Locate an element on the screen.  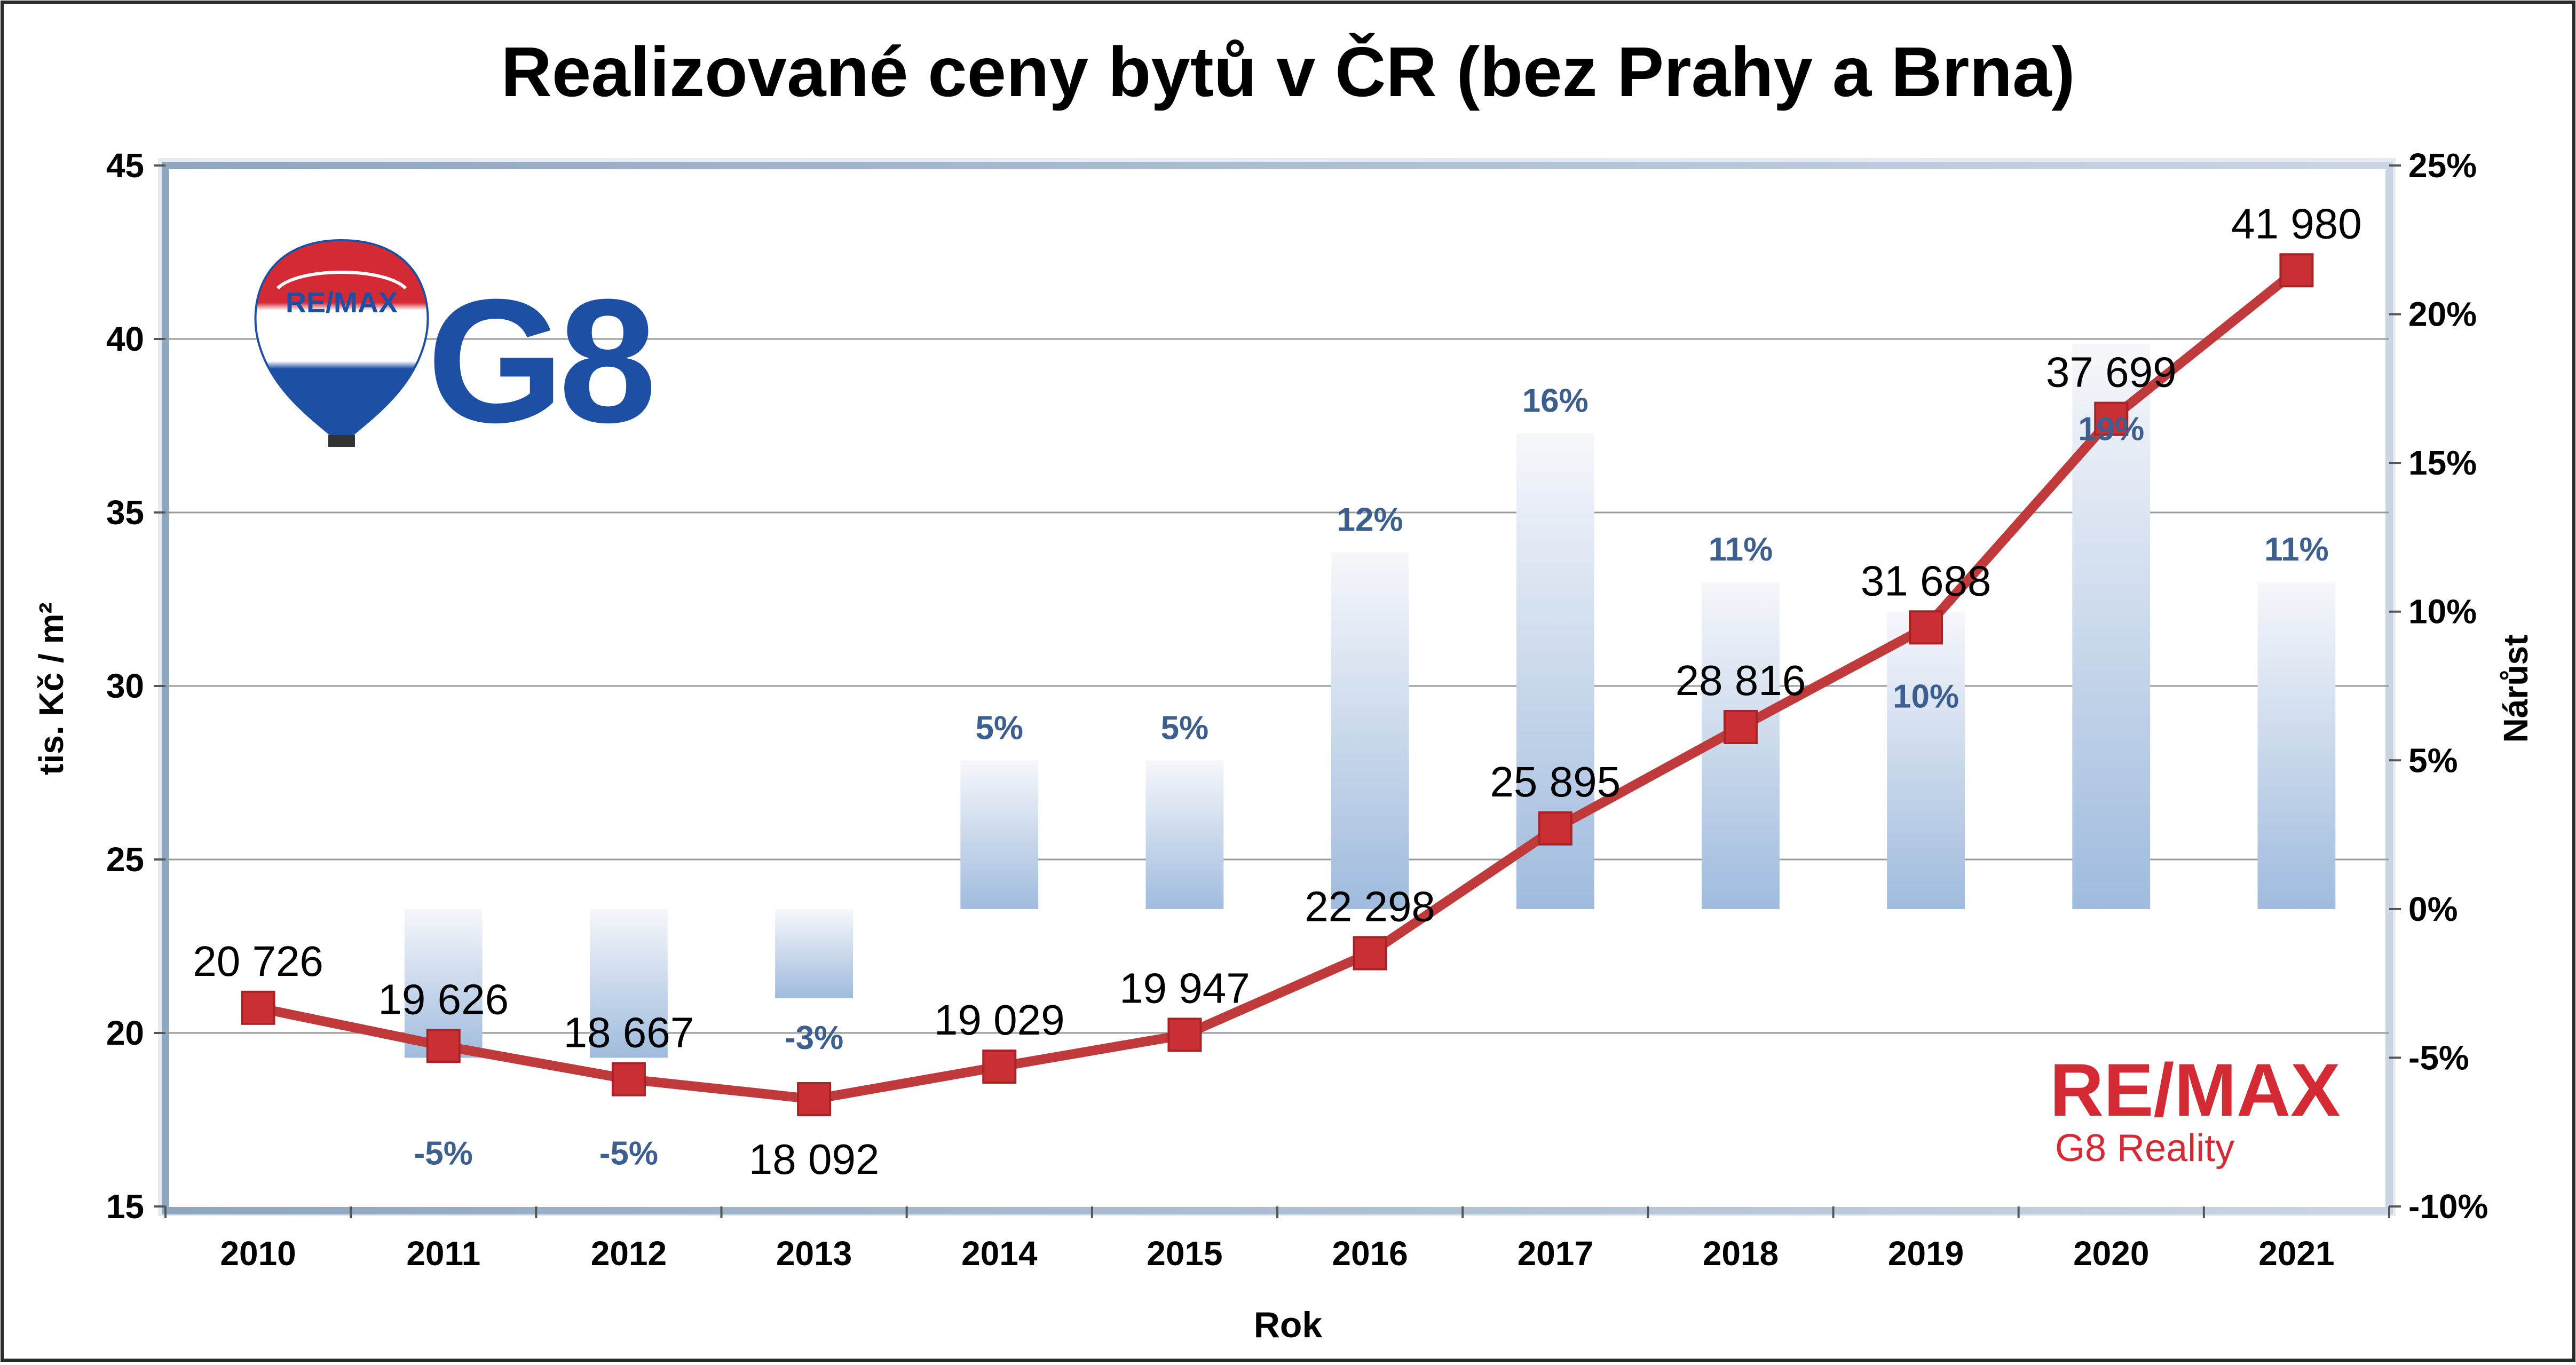
balloon-text: RE/MAX is located at coordinates (342, 303).